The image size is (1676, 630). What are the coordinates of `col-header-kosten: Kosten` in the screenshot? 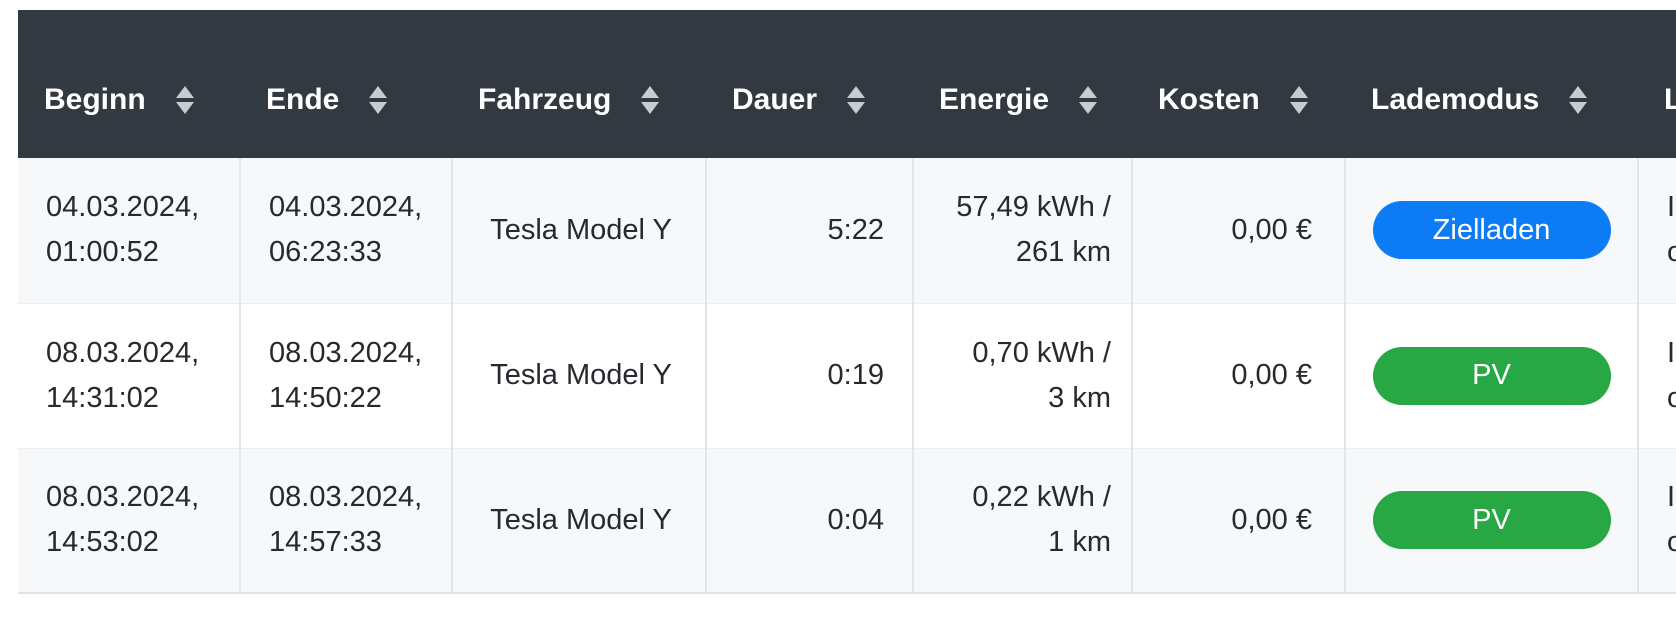 It's located at (1238, 84).